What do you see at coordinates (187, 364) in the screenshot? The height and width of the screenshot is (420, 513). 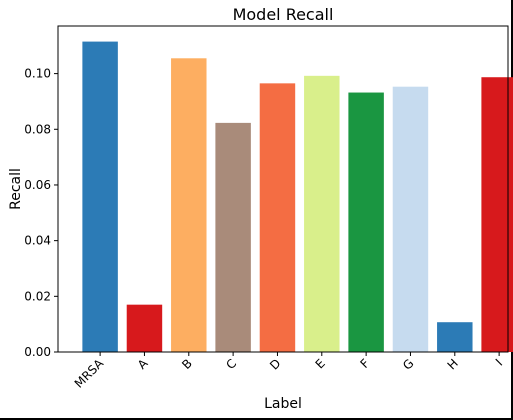 I see `x-tick-label: B` at bounding box center [187, 364].